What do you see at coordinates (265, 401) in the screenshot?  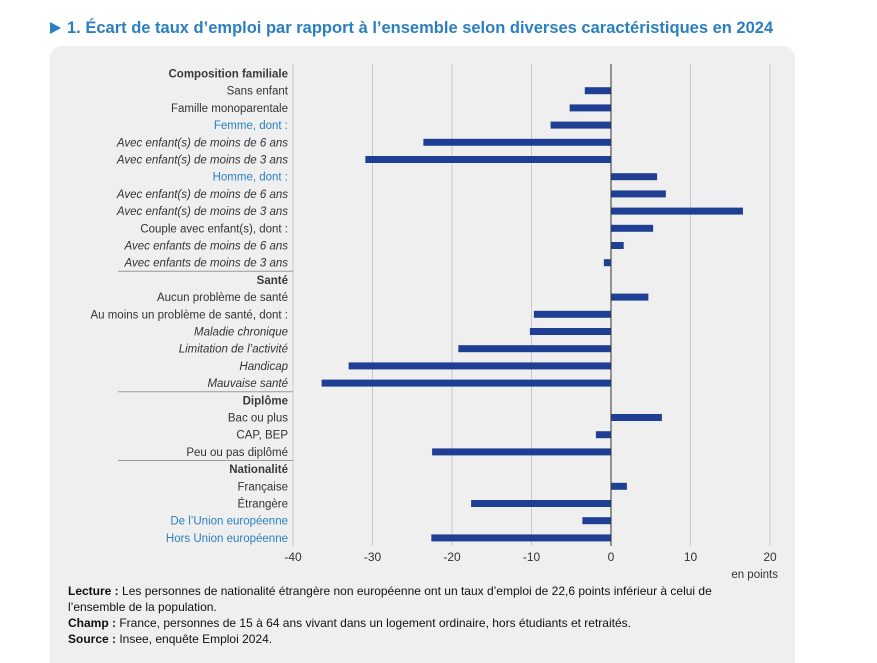 I see `section-header: Diplôme` at bounding box center [265, 401].